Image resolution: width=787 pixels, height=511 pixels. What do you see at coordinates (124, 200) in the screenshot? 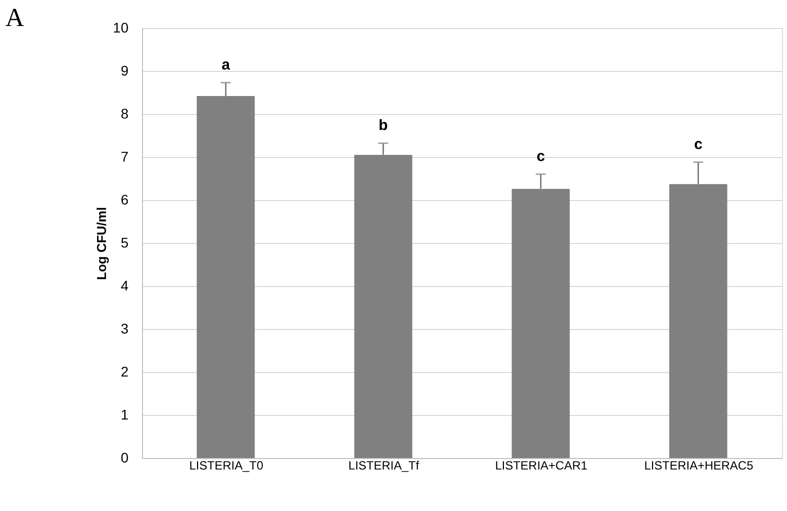
I see `y-tick-label: 6` at bounding box center [124, 200].